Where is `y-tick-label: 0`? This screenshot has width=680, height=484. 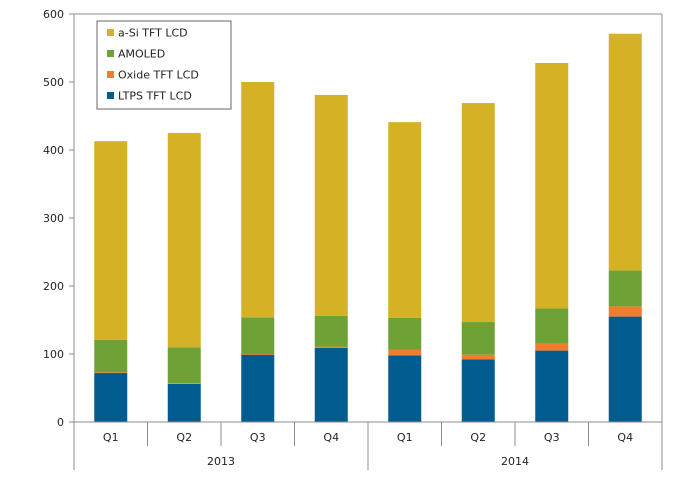 y-tick-label: 0 is located at coordinates (60, 422).